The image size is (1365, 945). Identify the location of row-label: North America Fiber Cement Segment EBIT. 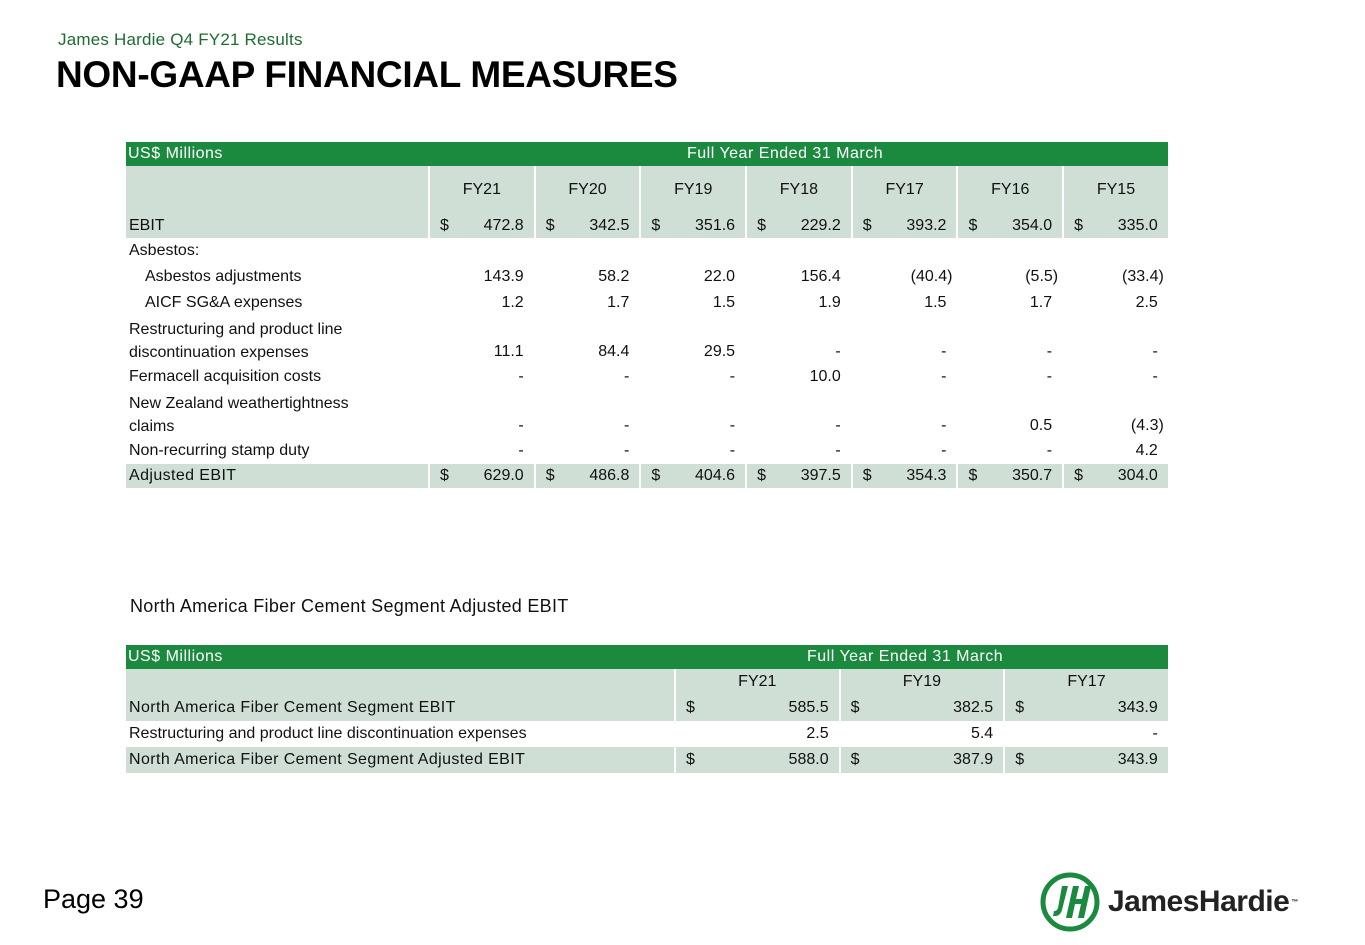
(292, 707).